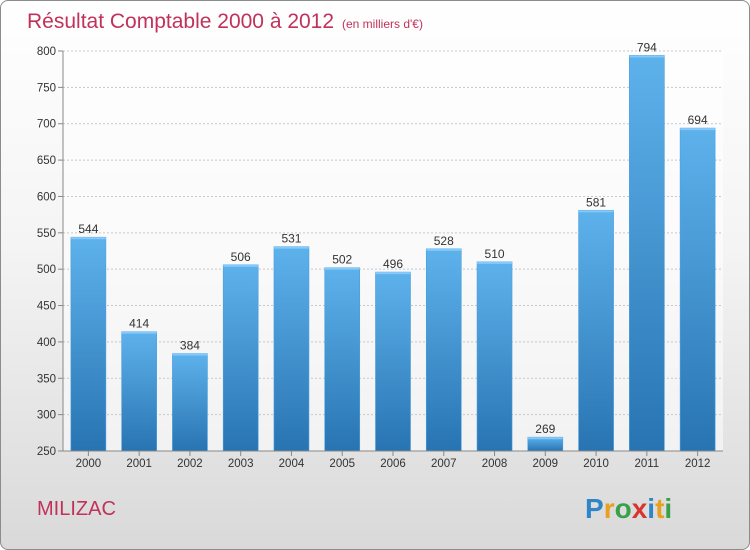 The image size is (750, 550). I want to click on y-tick-label: 800, so click(46, 52).